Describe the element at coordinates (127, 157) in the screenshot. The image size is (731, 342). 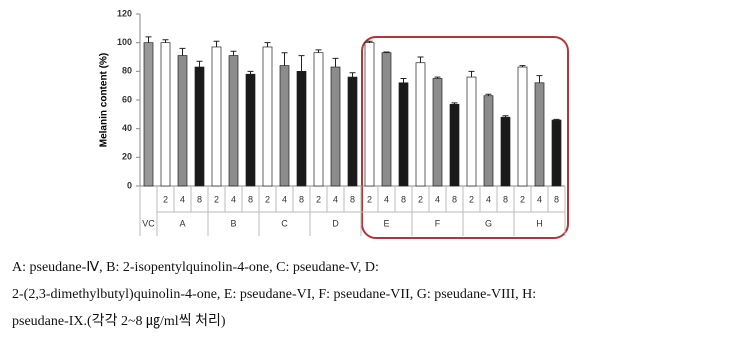
I see `y-tick-label: 20` at that location.